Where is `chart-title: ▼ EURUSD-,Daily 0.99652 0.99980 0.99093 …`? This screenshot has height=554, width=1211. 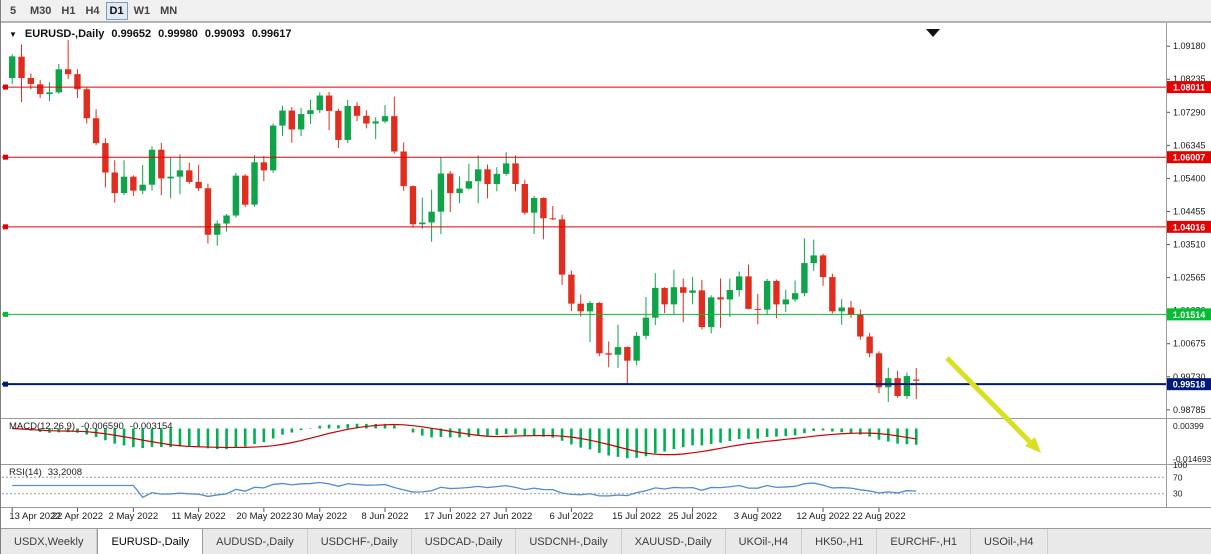
chart-title: ▼ EURUSD-,Daily 0.99652 0.99980 0.99093 … is located at coordinates (150, 34).